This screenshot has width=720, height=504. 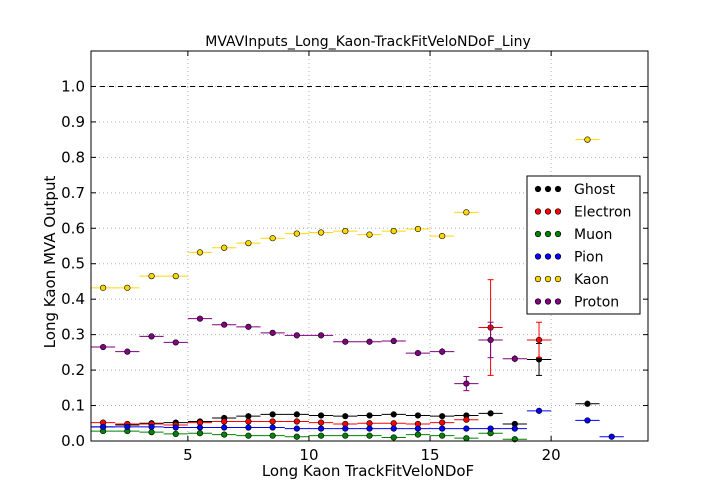 I want to click on y-tick-label: 0.1, so click(x=73, y=406).